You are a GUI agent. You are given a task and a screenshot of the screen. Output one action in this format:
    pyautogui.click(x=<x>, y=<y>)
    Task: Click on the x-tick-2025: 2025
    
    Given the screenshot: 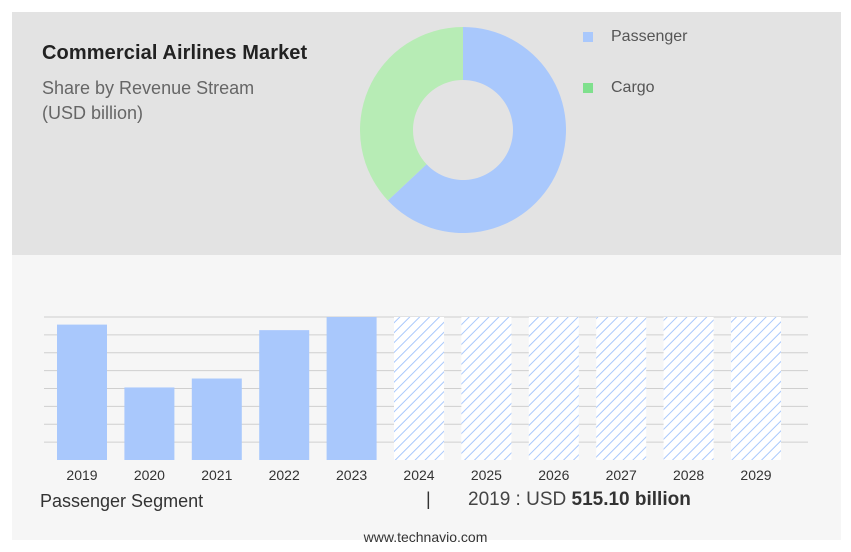 What is the action you would take?
    pyautogui.click(x=486, y=475)
    